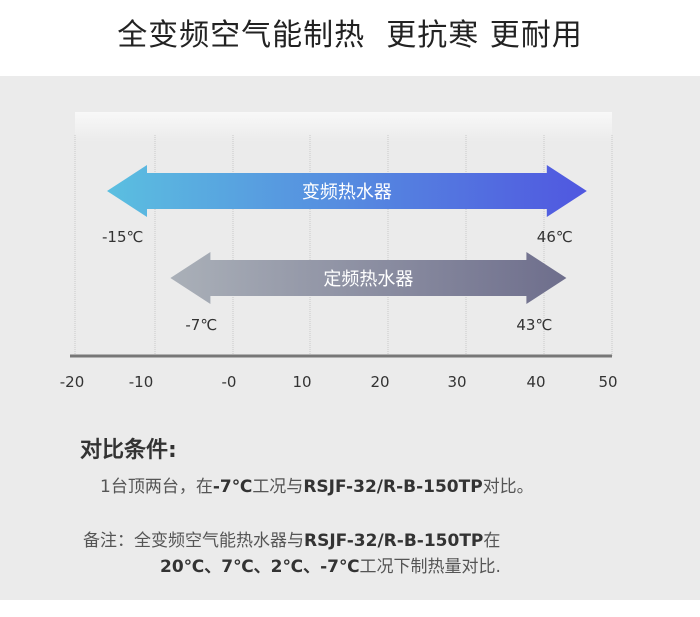 The width and height of the screenshot is (700, 617). Describe the element at coordinates (122, 237) in the screenshot. I see `min-label: -15℃` at that location.